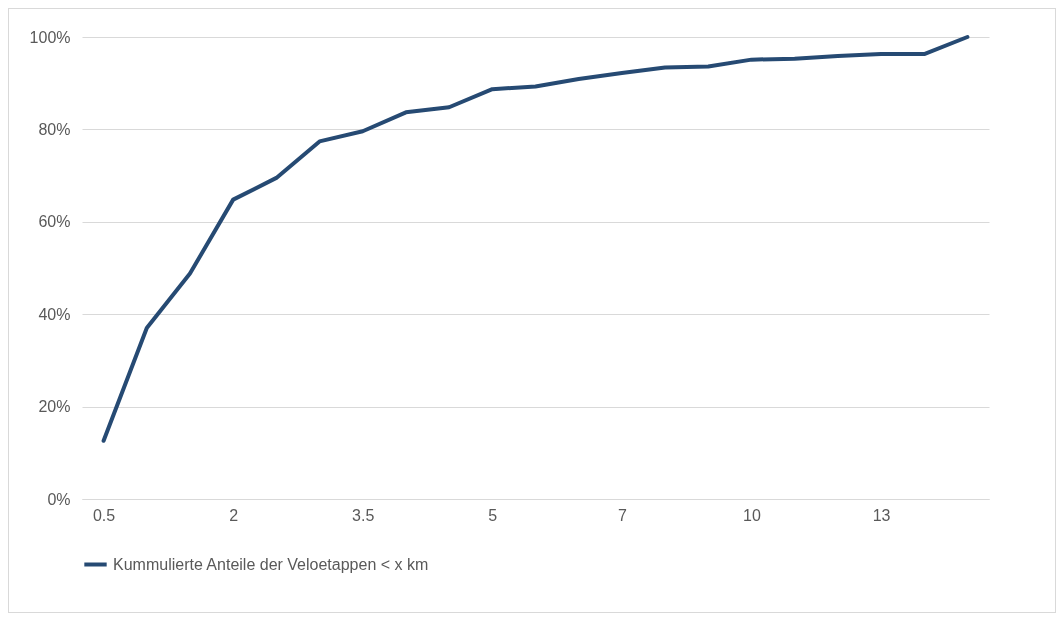 Image resolution: width=1064 pixels, height=621 pixels. What do you see at coordinates (881, 515) in the screenshot?
I see `x-tick-label: 13` at bounding box center [881, 515].